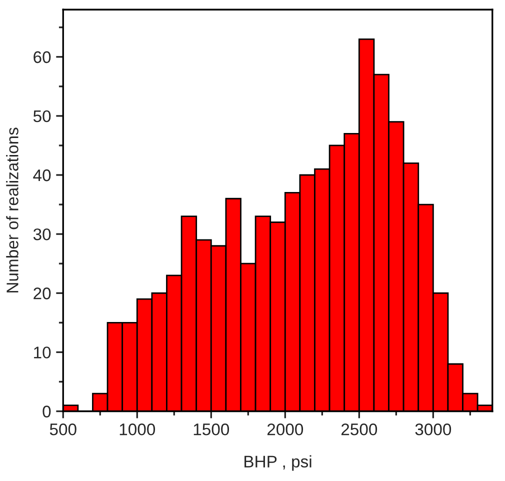 The image size is (505, 481). What do you see at coordinates (42, 294) in the screenshot?
I see `y-tick-label: 20` at bounding box center [42, 294].